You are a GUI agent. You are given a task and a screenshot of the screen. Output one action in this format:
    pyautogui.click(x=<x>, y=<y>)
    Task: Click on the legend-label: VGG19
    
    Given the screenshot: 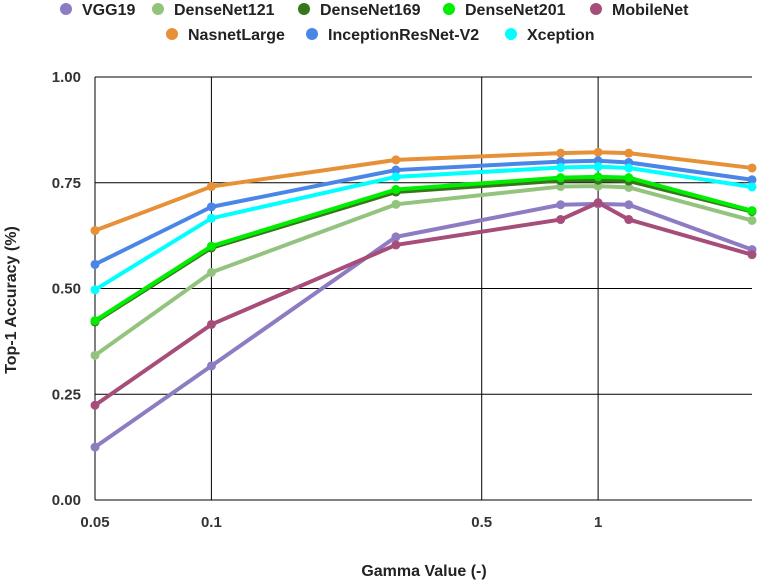 What is the action you would take?
    pyautogui.click(x=108, y=10)
    